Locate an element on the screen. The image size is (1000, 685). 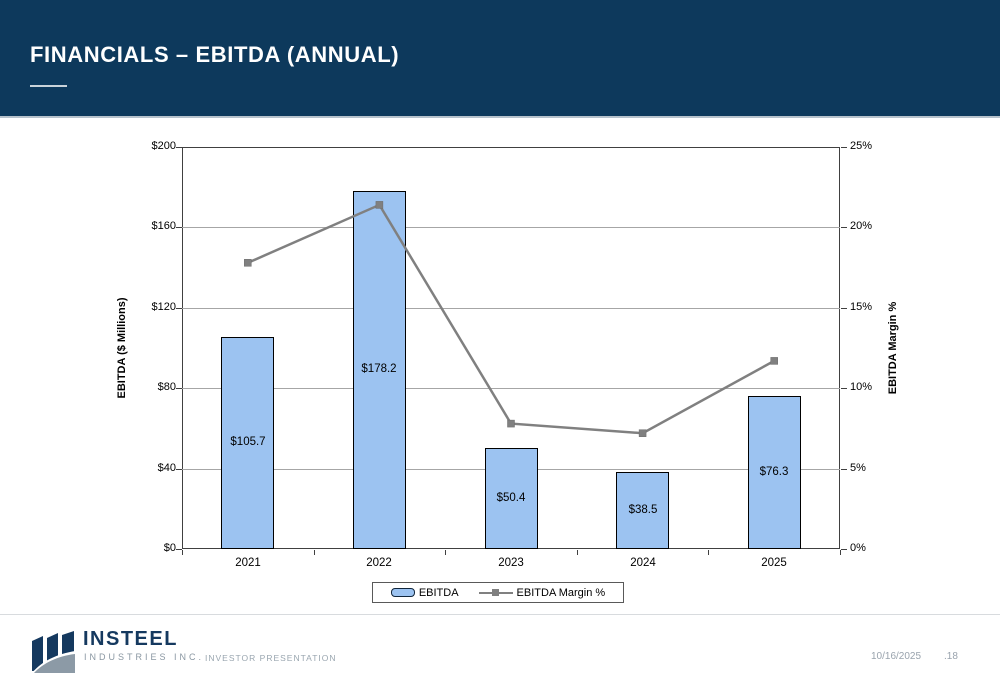
brand-subtitle: INDUSTRIES INC. is located at coordinates (144, 657).